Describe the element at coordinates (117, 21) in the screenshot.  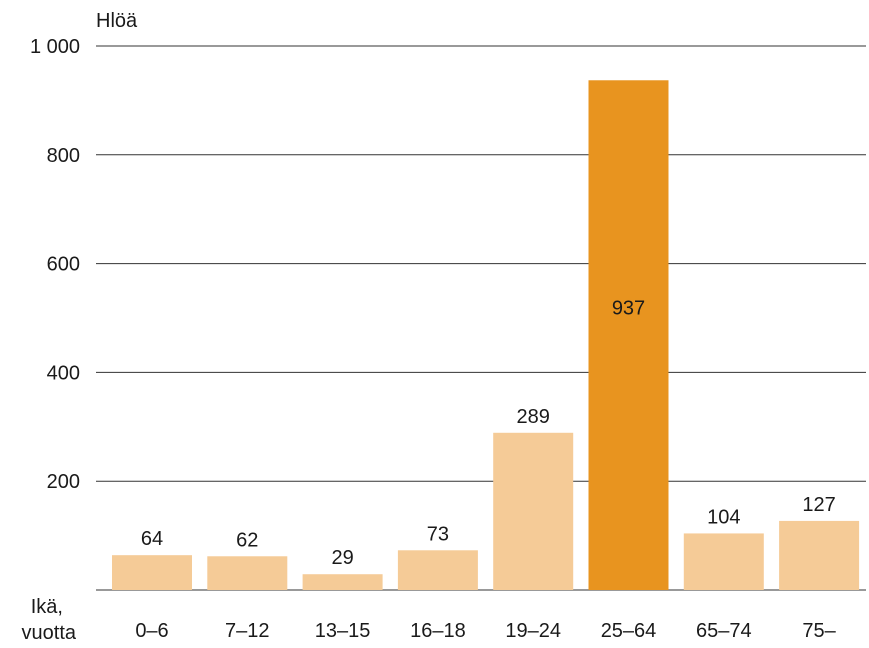
I see `y-axis-unit-label: Hlöä` at that location.